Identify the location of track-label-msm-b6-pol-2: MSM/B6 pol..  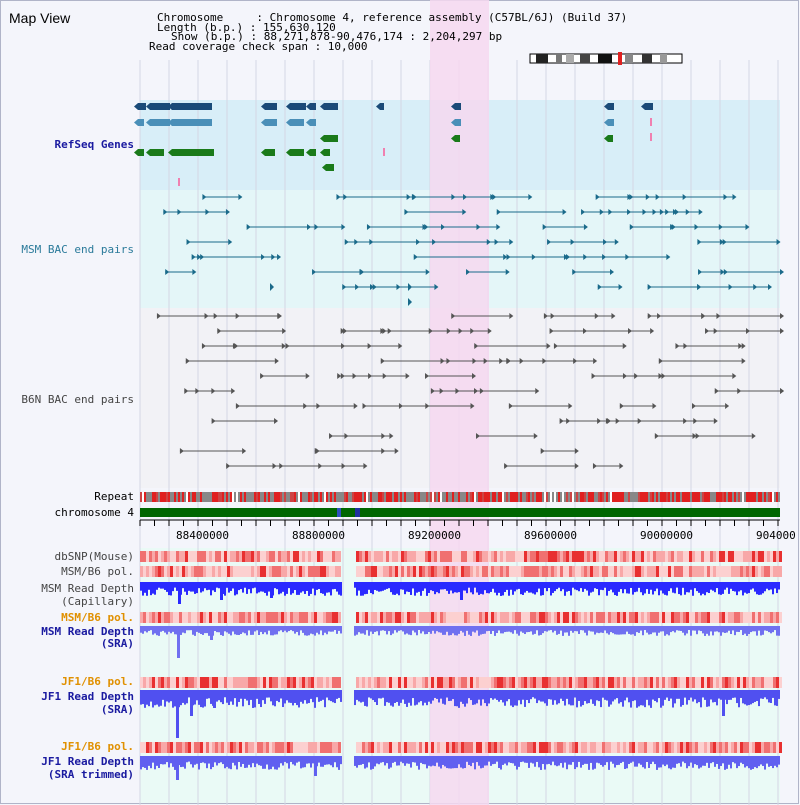
(97, 617).